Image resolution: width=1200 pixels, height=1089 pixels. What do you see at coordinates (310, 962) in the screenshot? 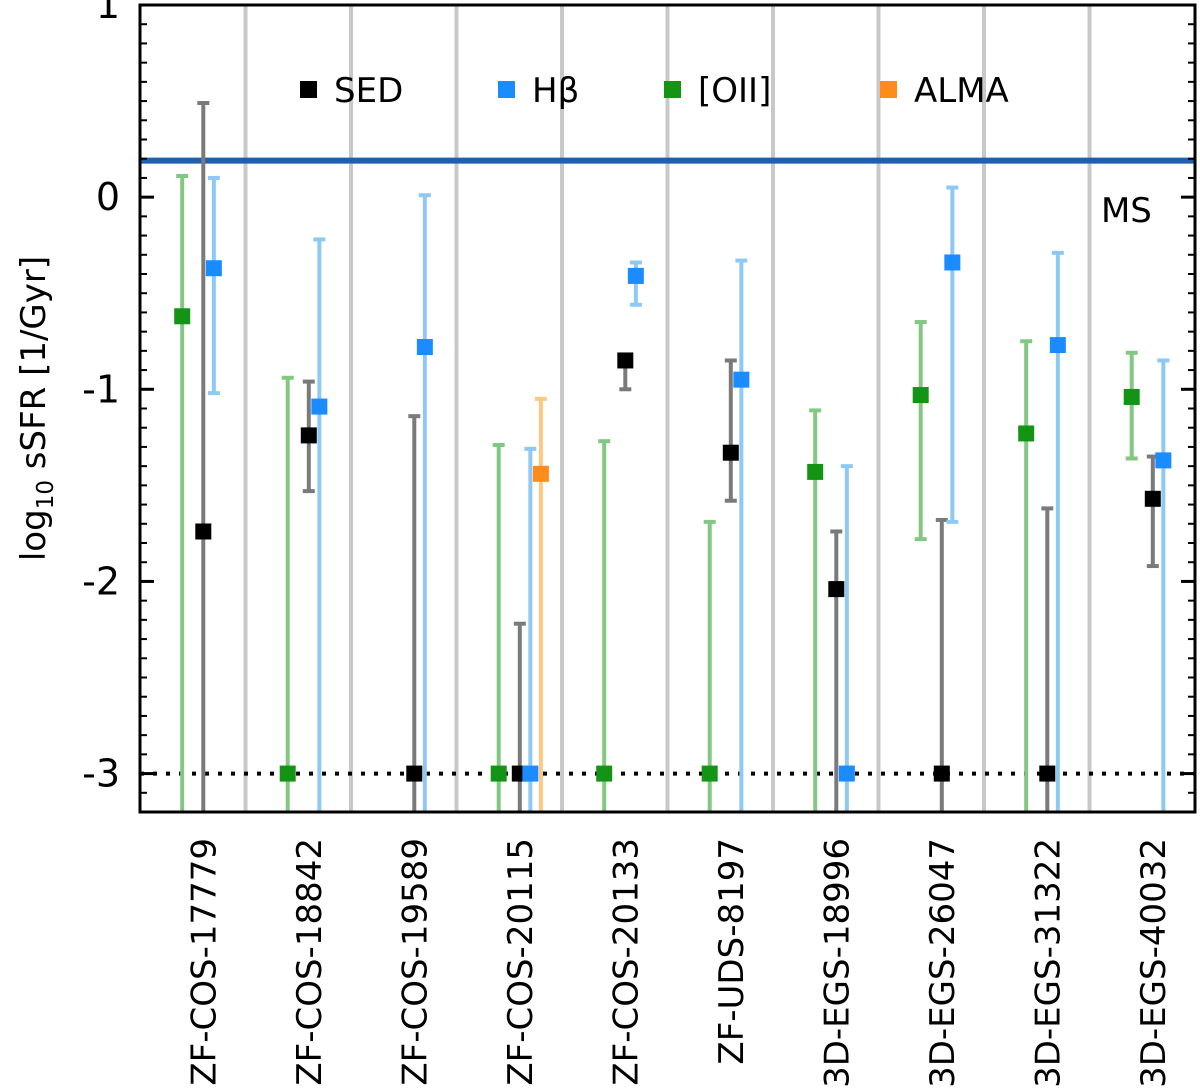
I see `x-tick-label: ZF-COS-18842` at bounding box center [310, 962].